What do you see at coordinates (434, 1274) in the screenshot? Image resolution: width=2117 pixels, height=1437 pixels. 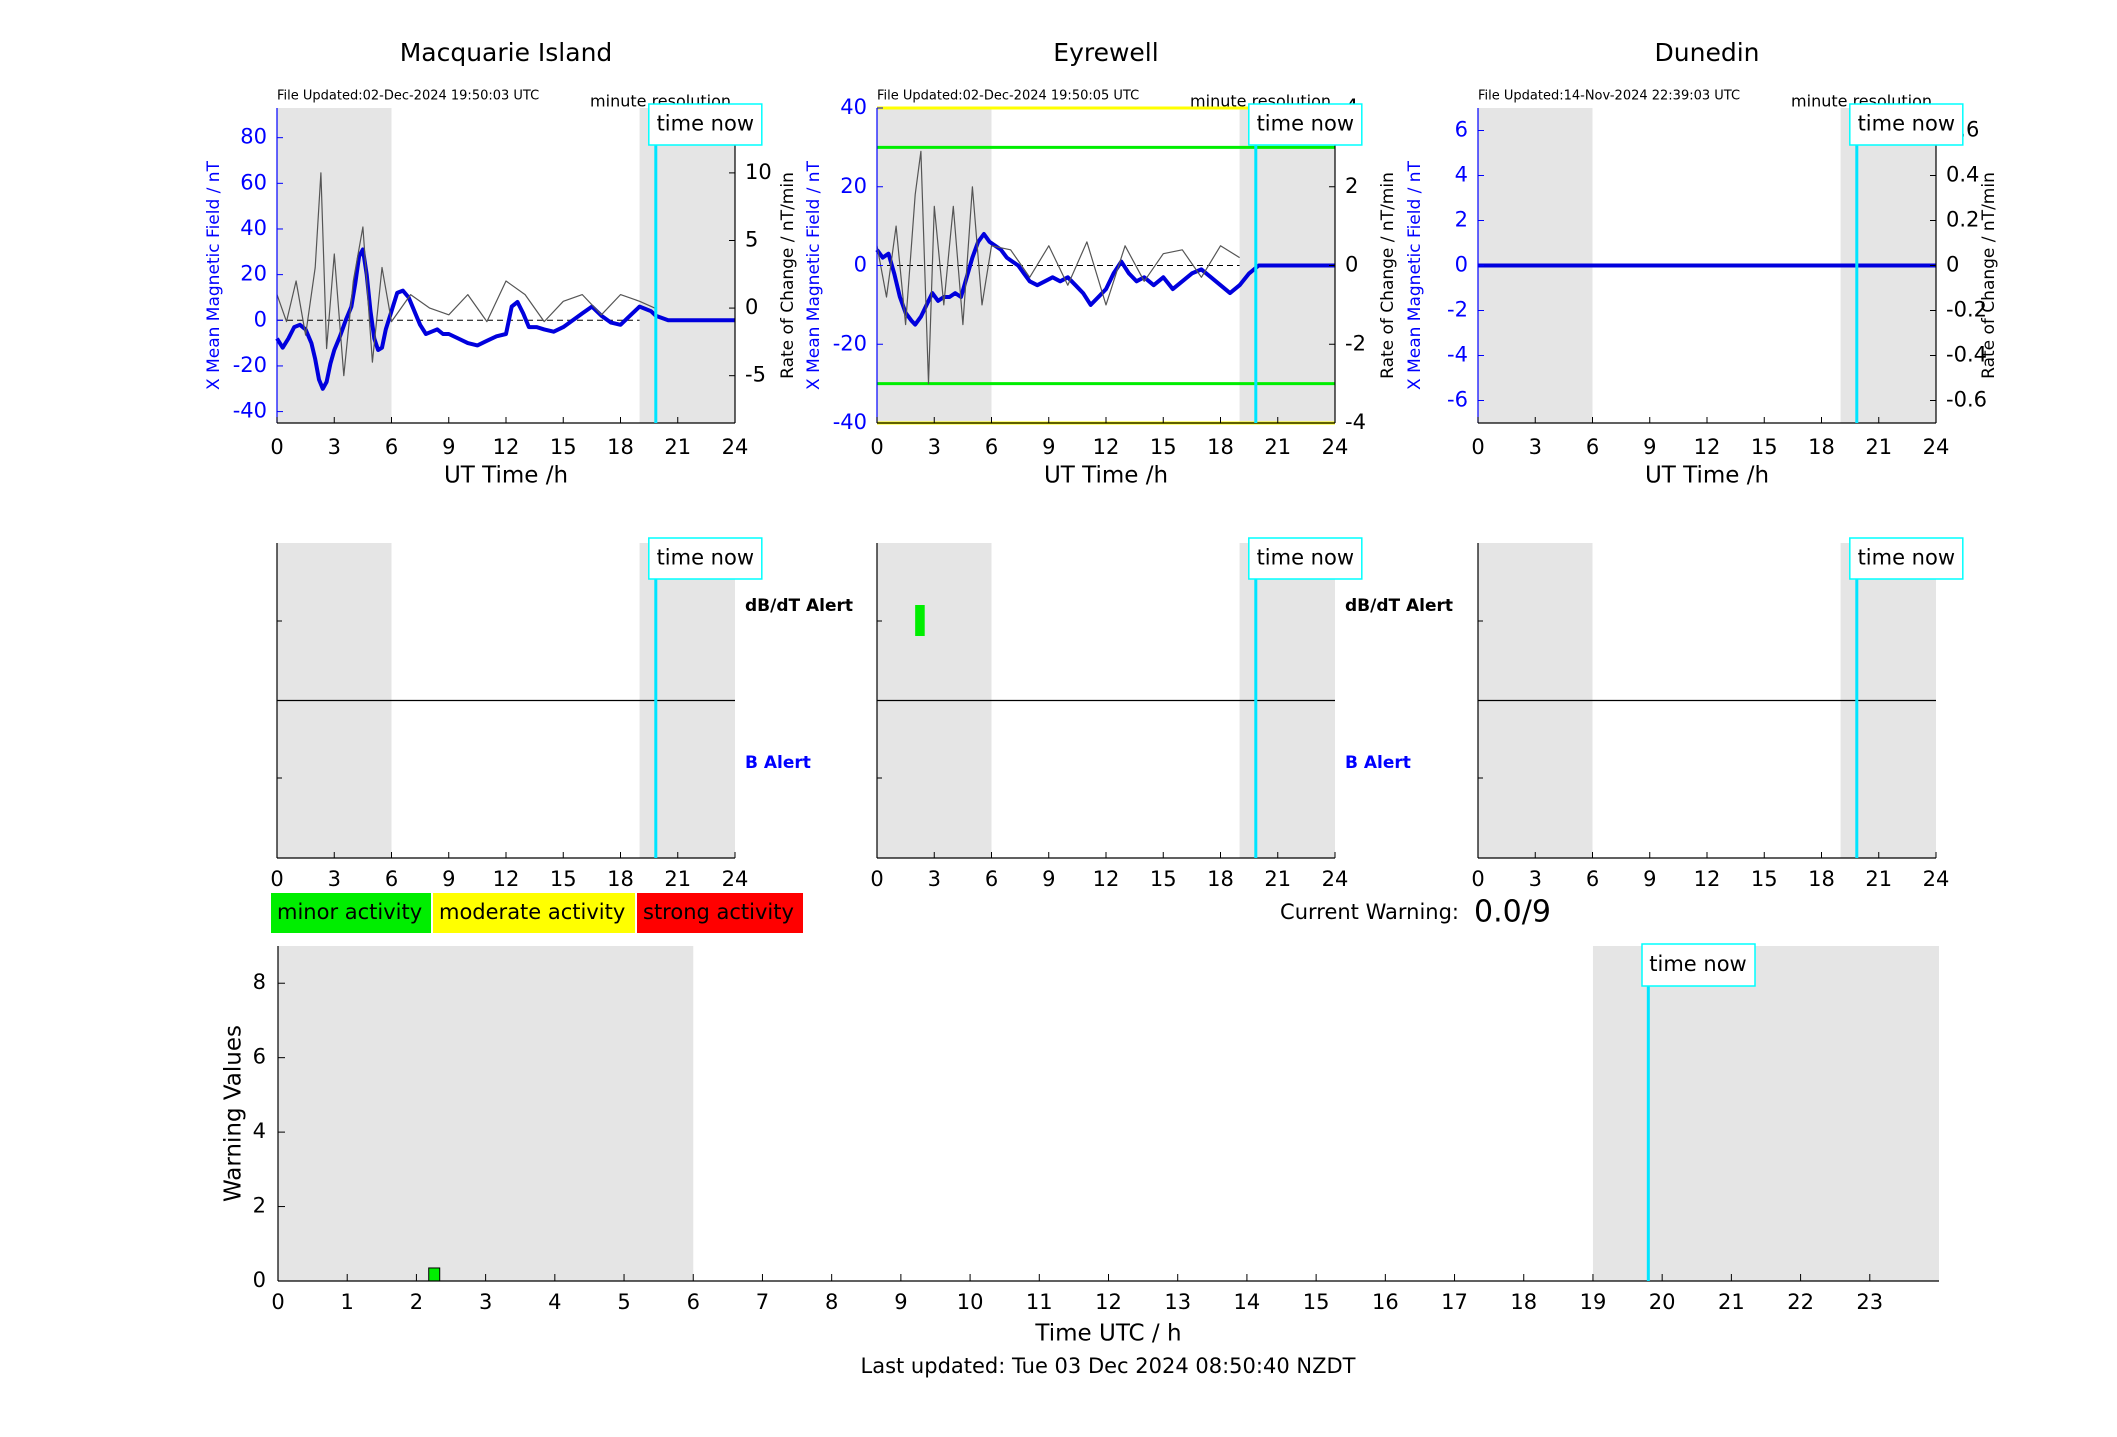 I see `warning-bar` at bounding box center [434, 1274].